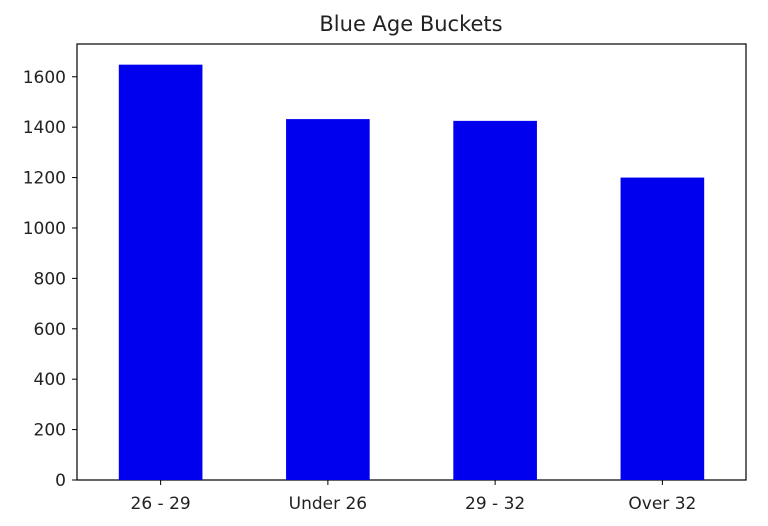 Image resolution: width=768 pixels, height=526 pixels. What do you see at coordinates (161, 504) in the screenshot?
I see `x-tick-label-0: 26 - 29` at bounding box center [161, 504].